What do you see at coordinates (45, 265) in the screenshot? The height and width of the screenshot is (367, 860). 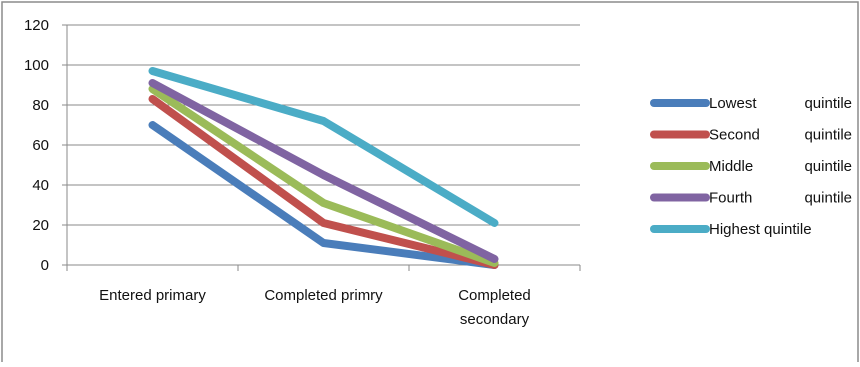 I see `y-tick-label: 0` at bounding box center [45, 265].